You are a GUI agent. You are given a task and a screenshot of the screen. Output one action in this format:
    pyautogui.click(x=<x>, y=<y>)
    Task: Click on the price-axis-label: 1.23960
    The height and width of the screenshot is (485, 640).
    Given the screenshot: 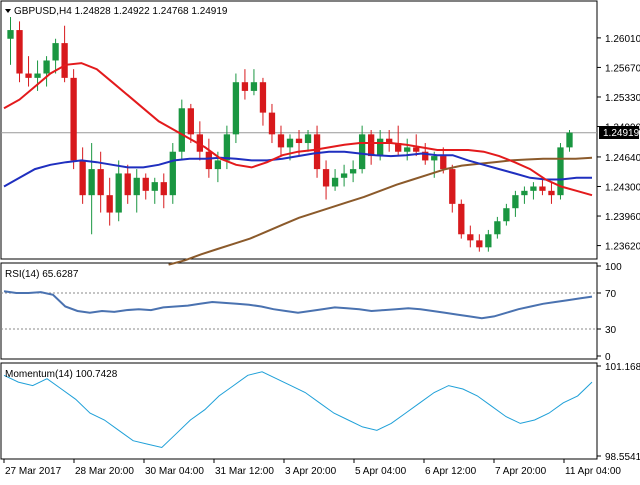 What is the action you would take?
    pyautogui.click(x=622, y=217)
    